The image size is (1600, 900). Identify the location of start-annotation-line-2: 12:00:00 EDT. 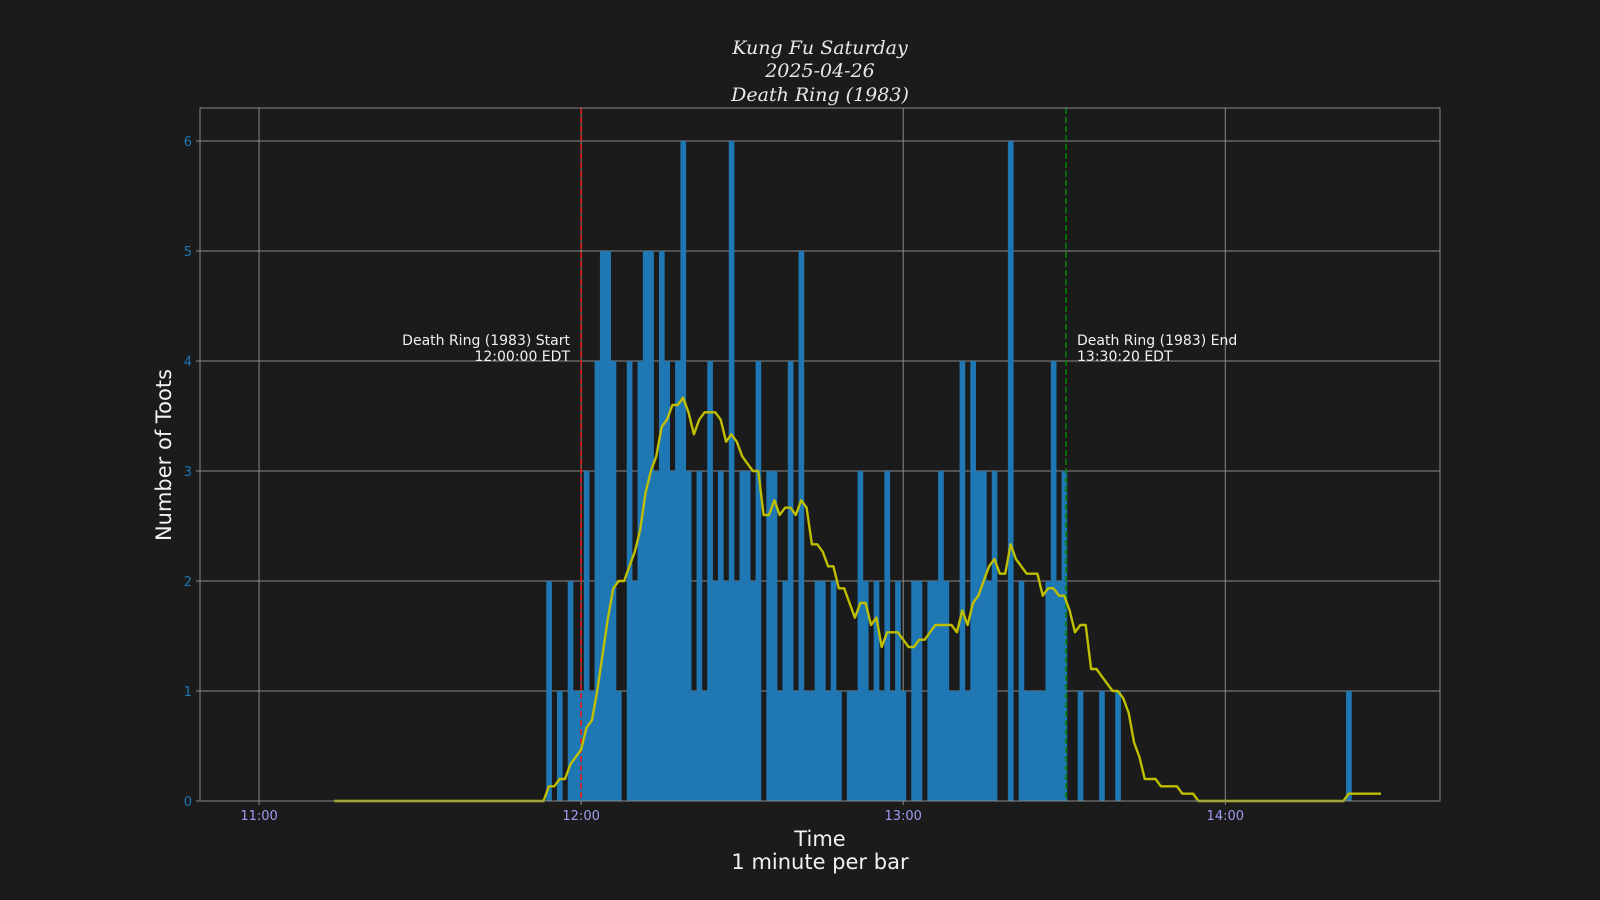
(522, 357).